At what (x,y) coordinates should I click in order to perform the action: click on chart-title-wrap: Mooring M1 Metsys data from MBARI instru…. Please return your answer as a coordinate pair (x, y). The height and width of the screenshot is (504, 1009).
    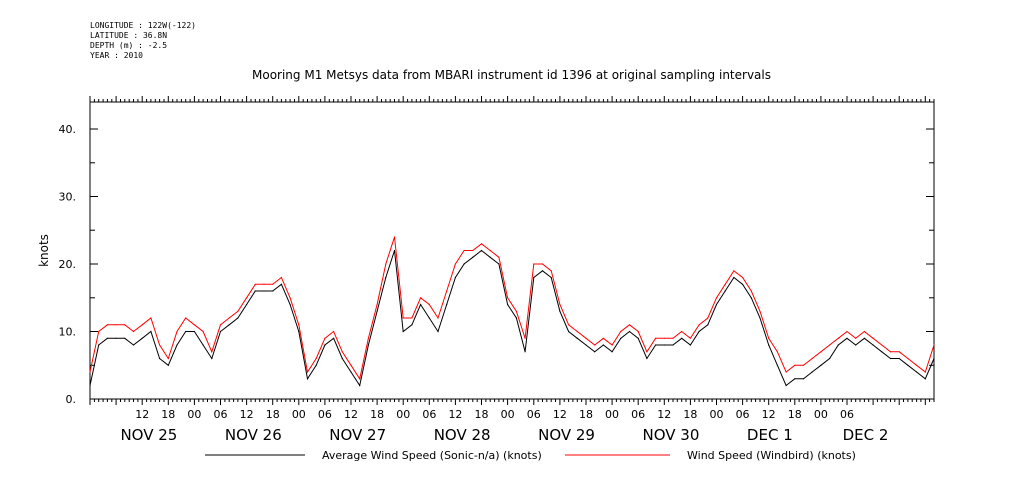
    Looking at the image, I should click on (504, 75).